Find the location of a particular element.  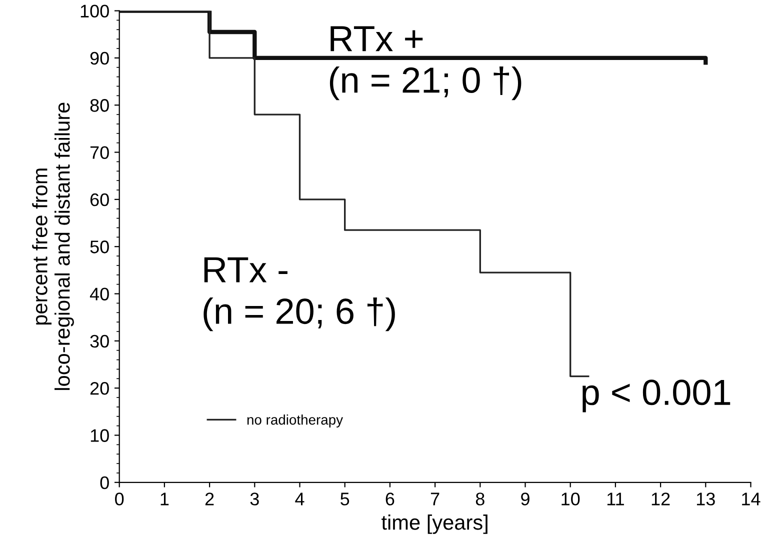

legend-label: no radiotherapy is located at coordinates (295, 421).